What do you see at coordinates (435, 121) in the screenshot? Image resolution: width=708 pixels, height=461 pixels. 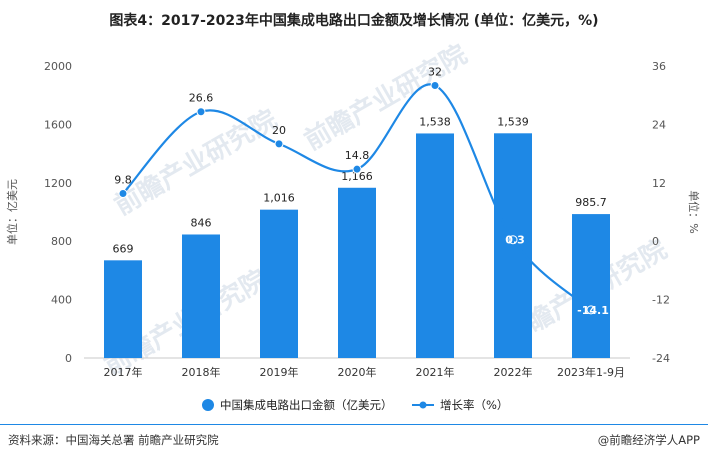 I see `bar-value-label: 1,538` at bounding box center [435, 121].